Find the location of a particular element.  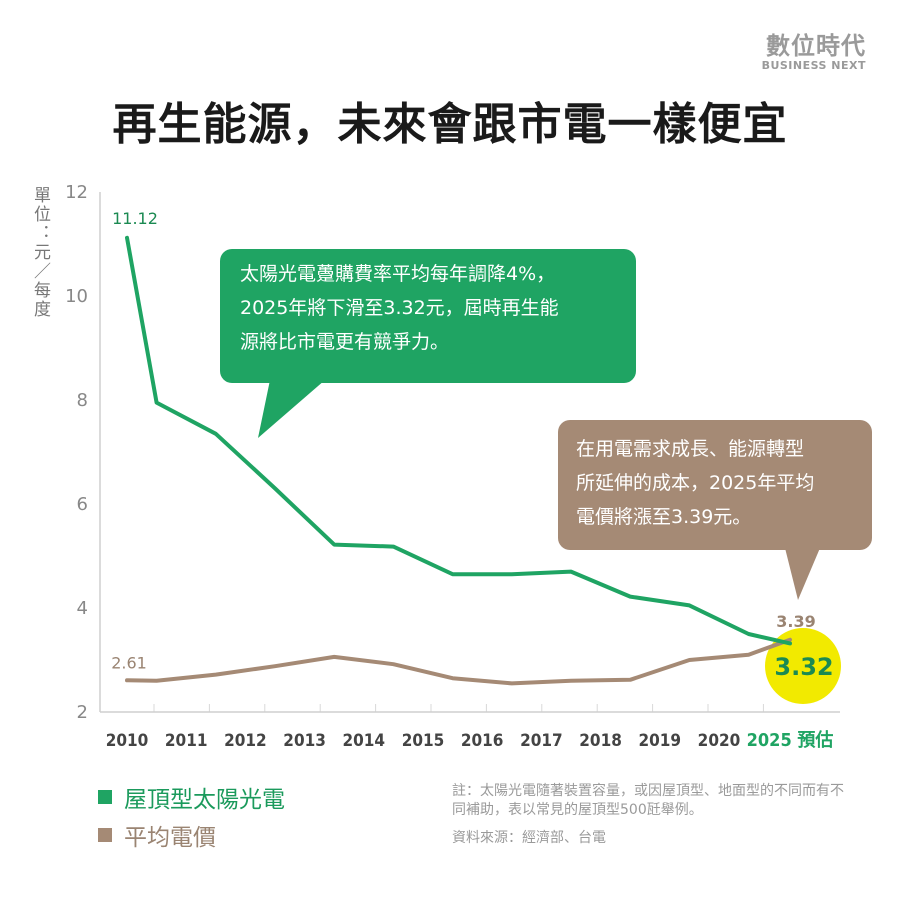

legend-item-solar: 屋頂型太陽光電 is located at coordinates (191, 797).